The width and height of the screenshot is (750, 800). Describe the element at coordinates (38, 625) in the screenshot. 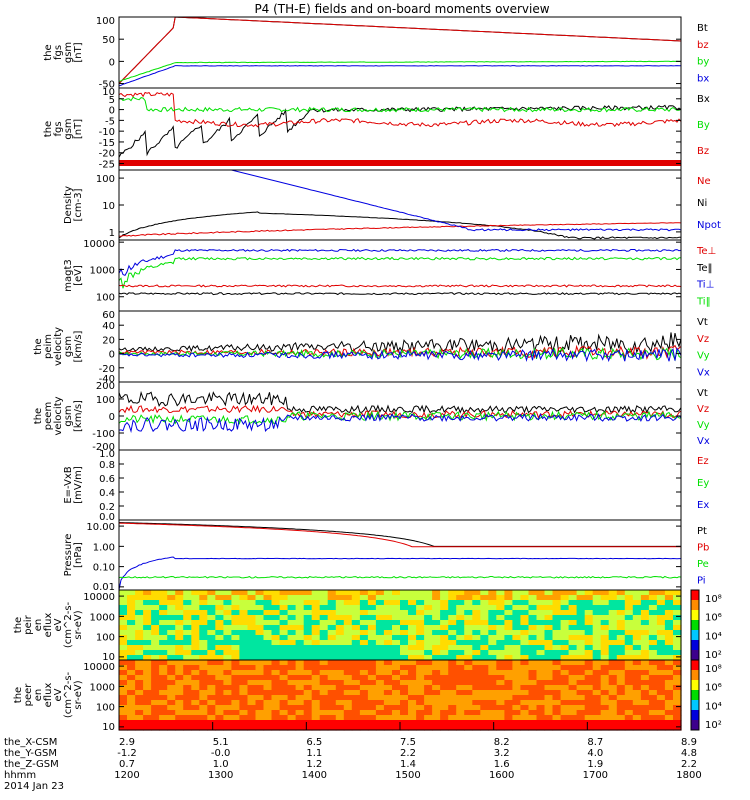

I see `y-axis-label: en` at that location.